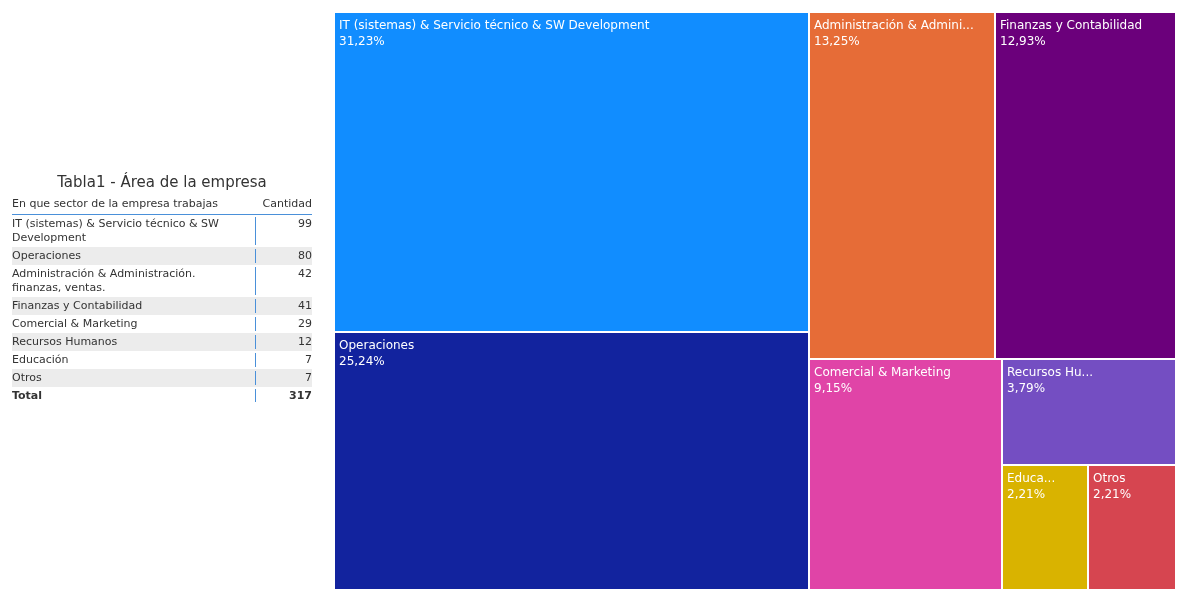 This screenshot has width=1184, height=590. I want to click on text: 317, so click(283, 395).